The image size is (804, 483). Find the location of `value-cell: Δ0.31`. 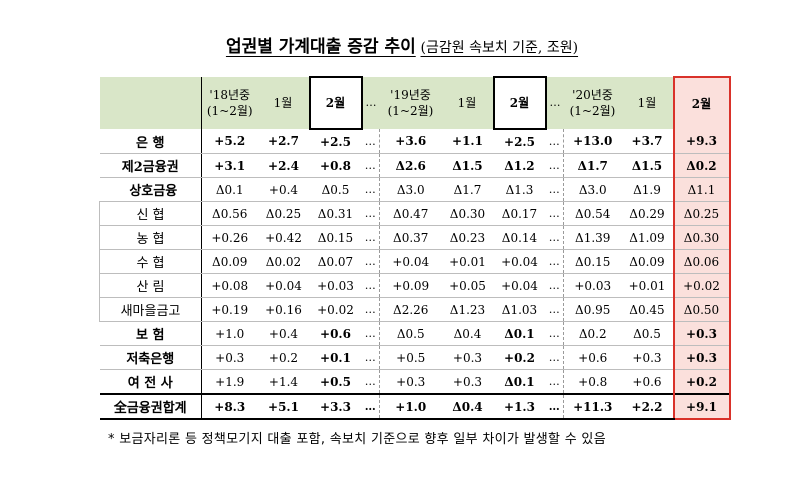

value-cell: Δ0.31 is located at coordinates (335, 213).